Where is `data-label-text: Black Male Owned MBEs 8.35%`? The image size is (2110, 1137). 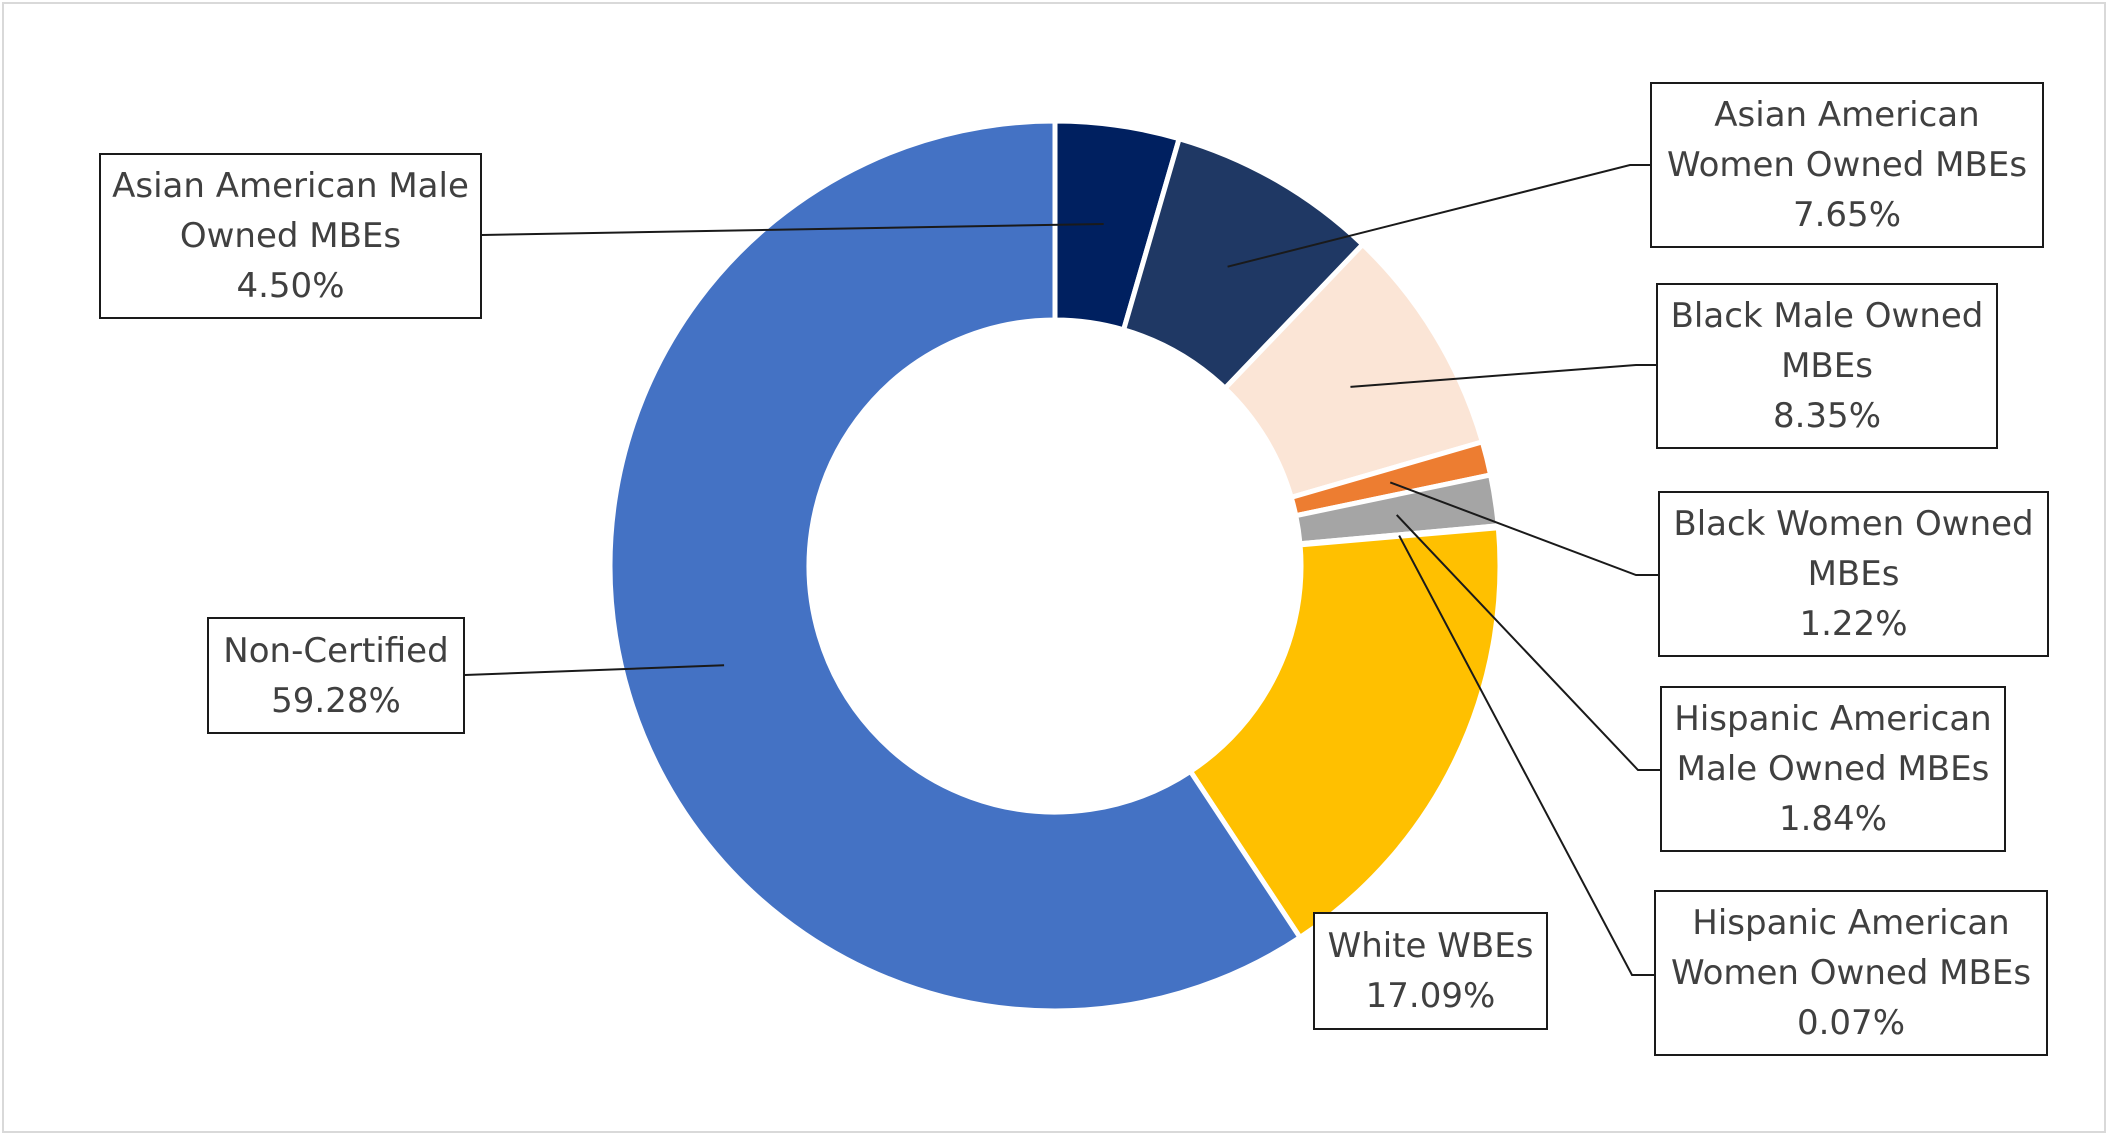
data-label-text: Black Male Owned MBEs 8.35% is located at coordinates (1827, 366).